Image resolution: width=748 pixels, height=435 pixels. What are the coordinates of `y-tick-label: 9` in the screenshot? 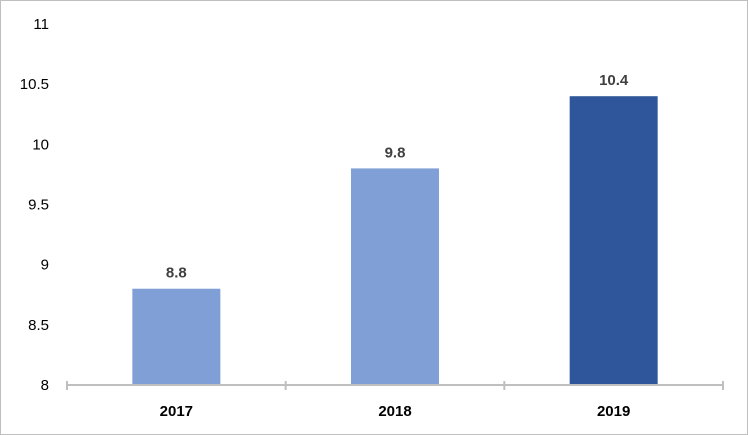 It's located at (45, 265).